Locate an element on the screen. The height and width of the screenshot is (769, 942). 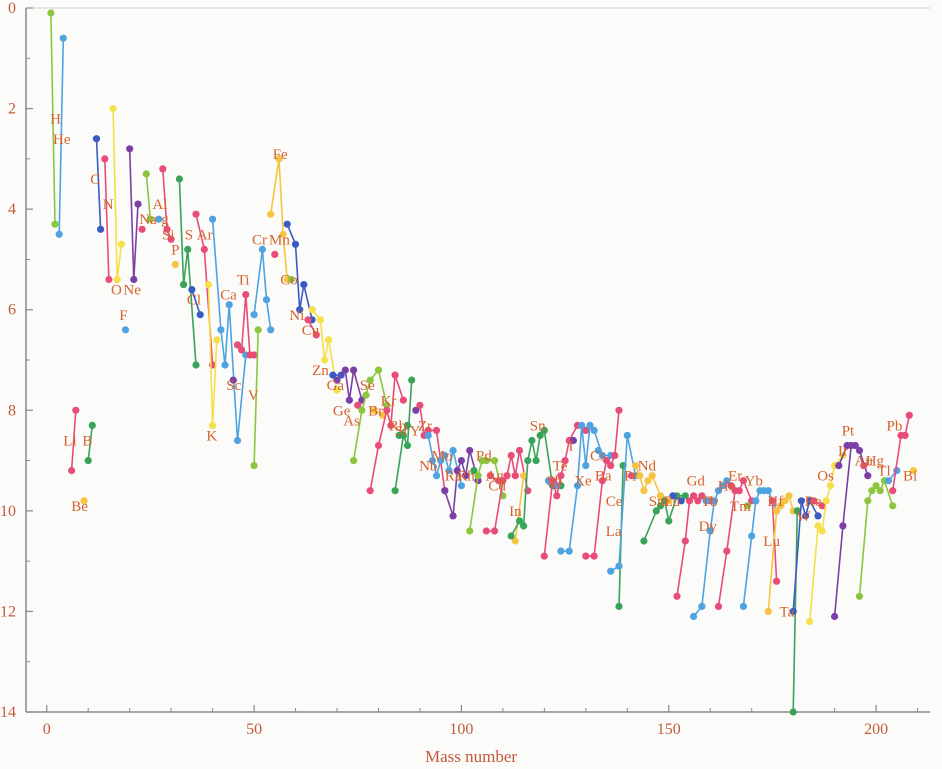
data-point-Ga is located at coordinates (333, 375).